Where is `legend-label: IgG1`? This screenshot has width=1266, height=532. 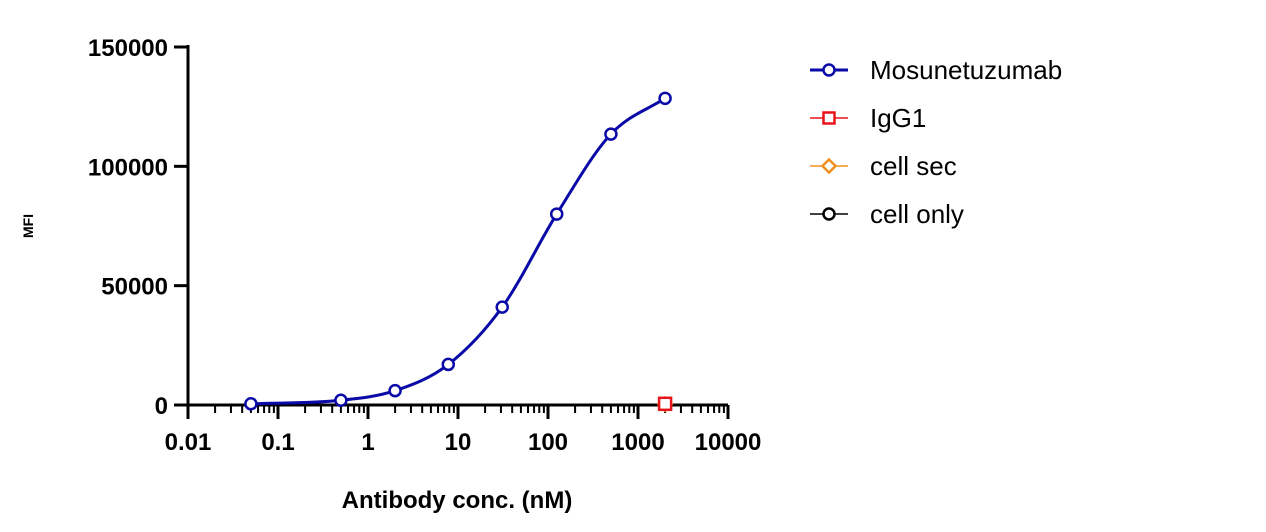 legend-label: IgG1 is located at coordinates (898, 118).